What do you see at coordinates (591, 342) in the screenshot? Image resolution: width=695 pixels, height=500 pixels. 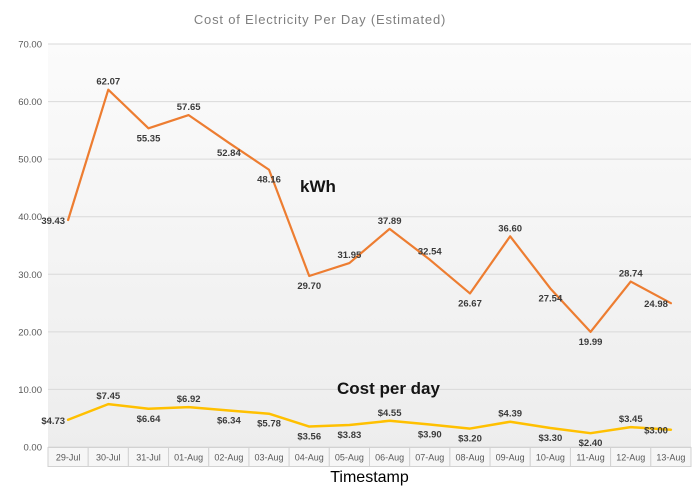 I see `kwh-data-label: 19.99` at bounding box center [591, 342].